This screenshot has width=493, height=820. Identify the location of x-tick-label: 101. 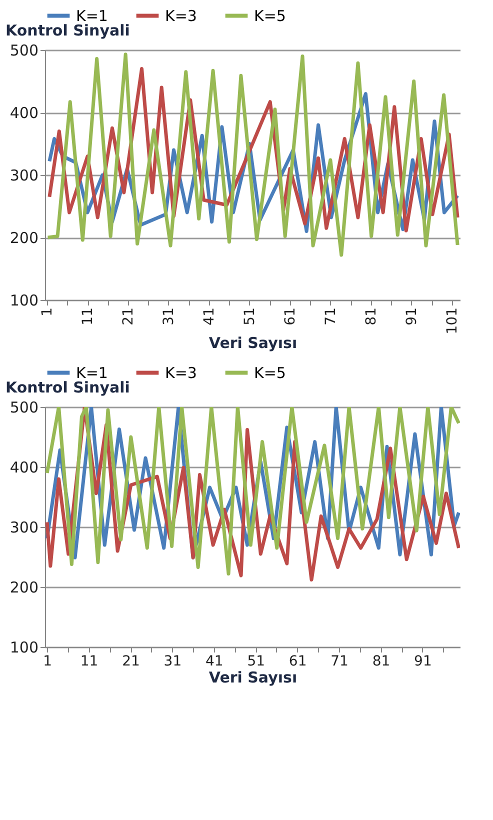
(452, 321).